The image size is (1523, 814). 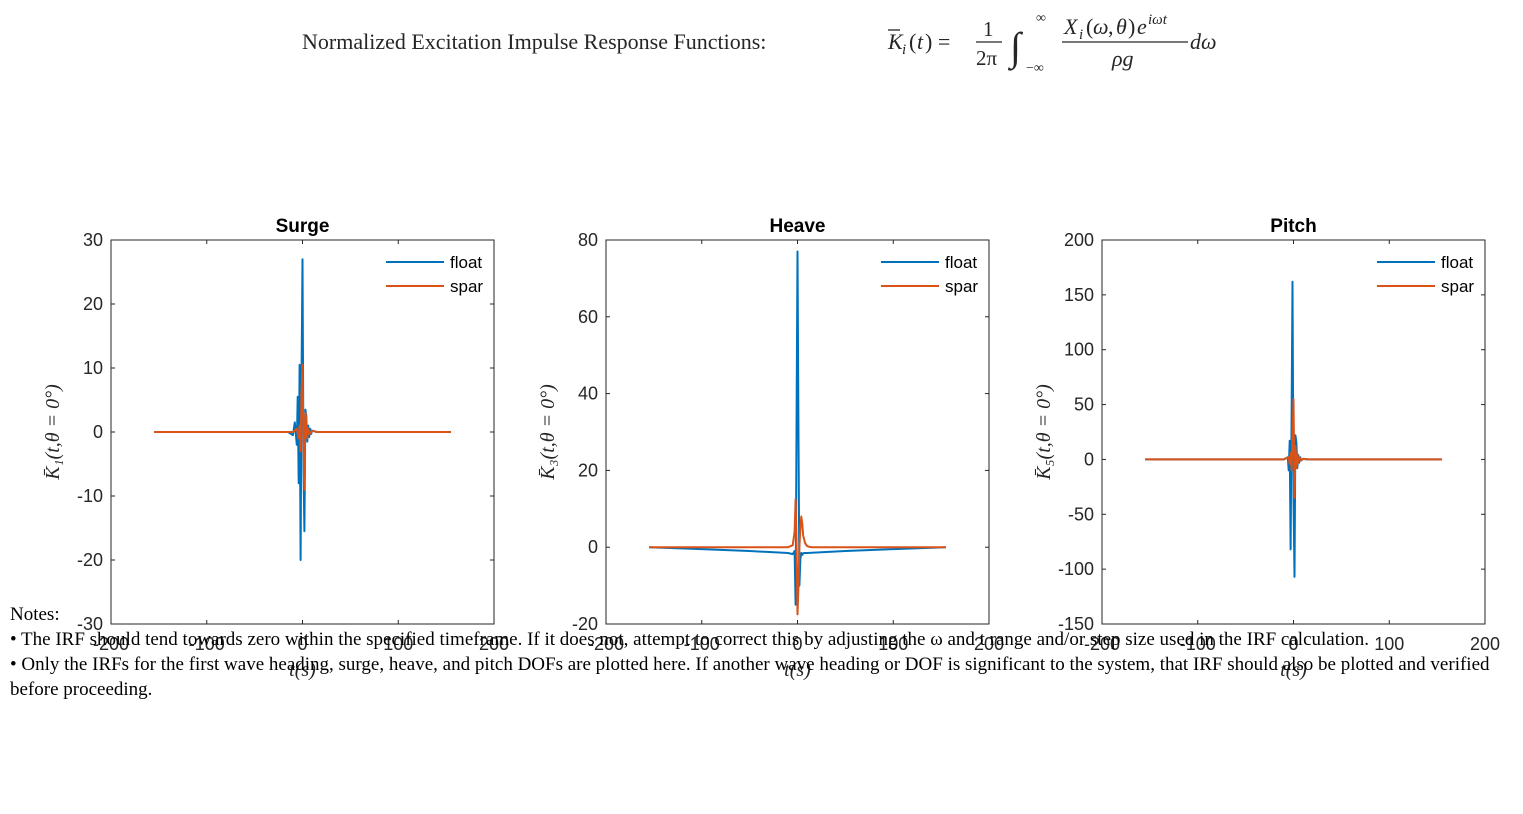 I want to click on y-tick-label: 60, so click(x=588, y=317).